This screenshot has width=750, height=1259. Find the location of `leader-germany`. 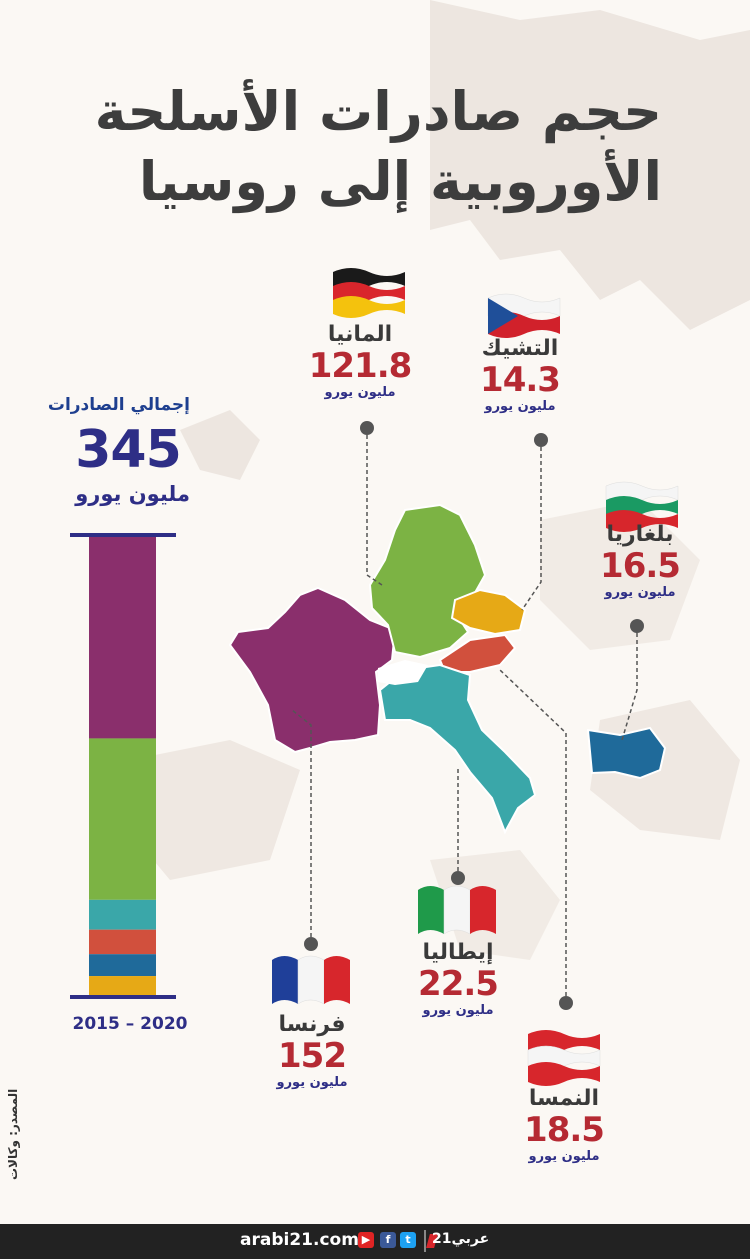

leader-germany is located at coordinates (374, 507).